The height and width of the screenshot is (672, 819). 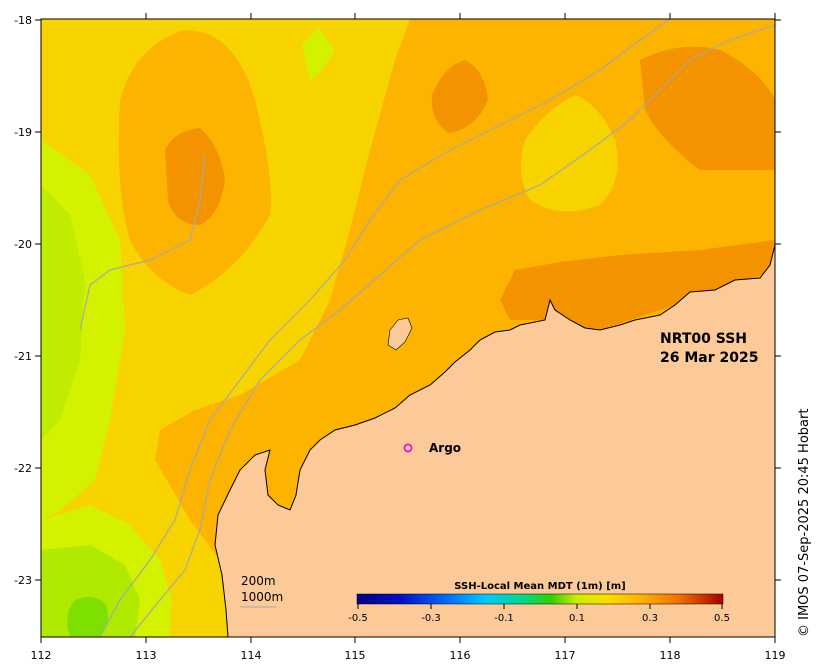 I want to click on ssh-lower-west, so click(x=63, y=312).